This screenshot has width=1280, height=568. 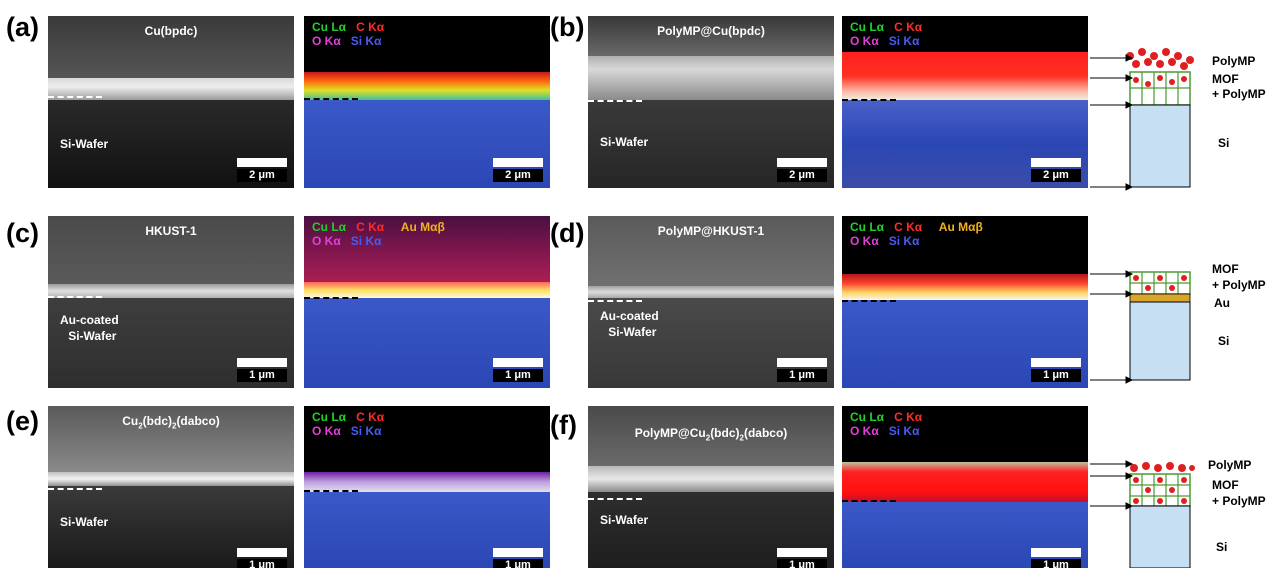 I want to click on substrate-label-d: Au-coated Si-Wafer, so click(x=629, y=324).